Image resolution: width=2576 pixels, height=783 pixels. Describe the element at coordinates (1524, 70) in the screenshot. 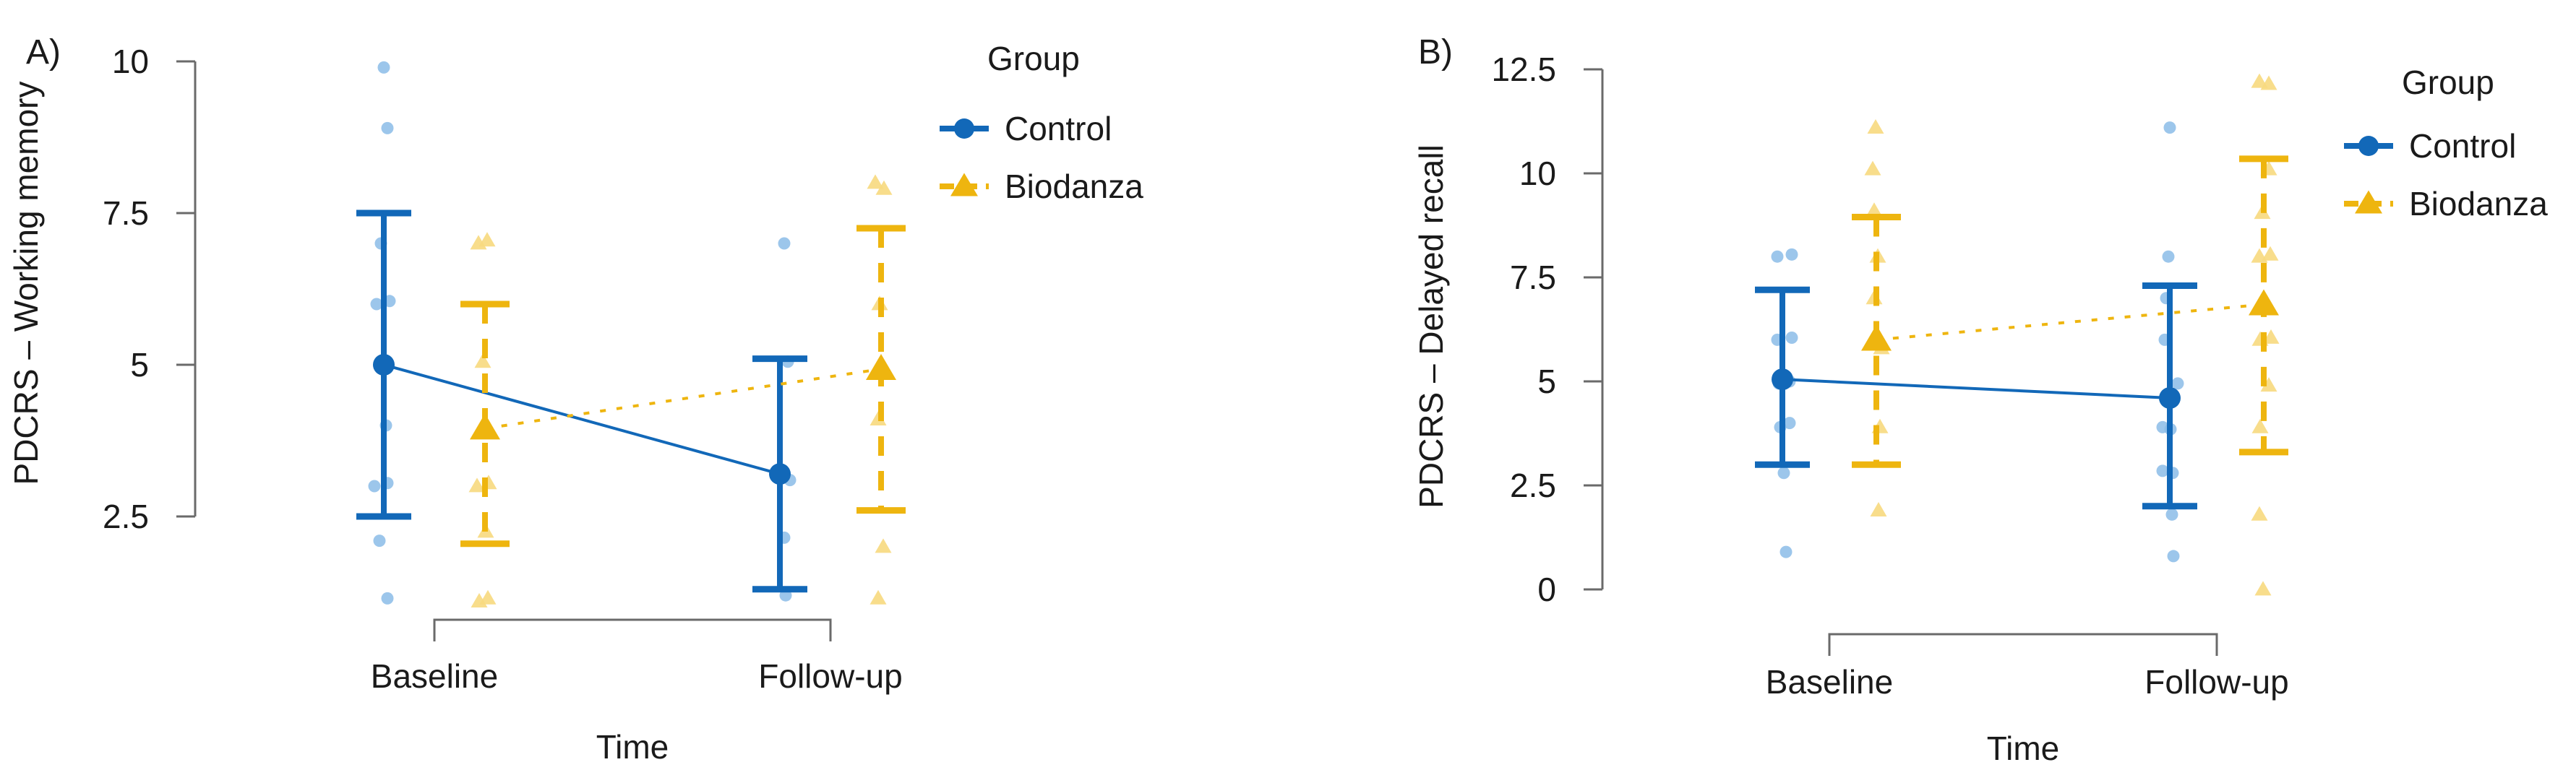

I see `y-tick-label: 12.5` at that location.